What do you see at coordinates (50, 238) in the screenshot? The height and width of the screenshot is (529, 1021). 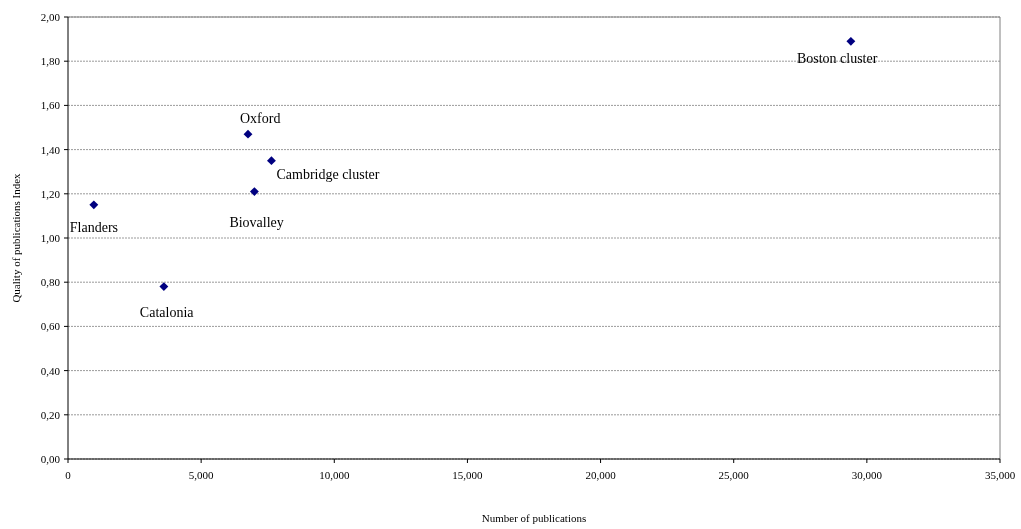 I see `y-tick-label: 1,00` at bounding box center [50, 238].